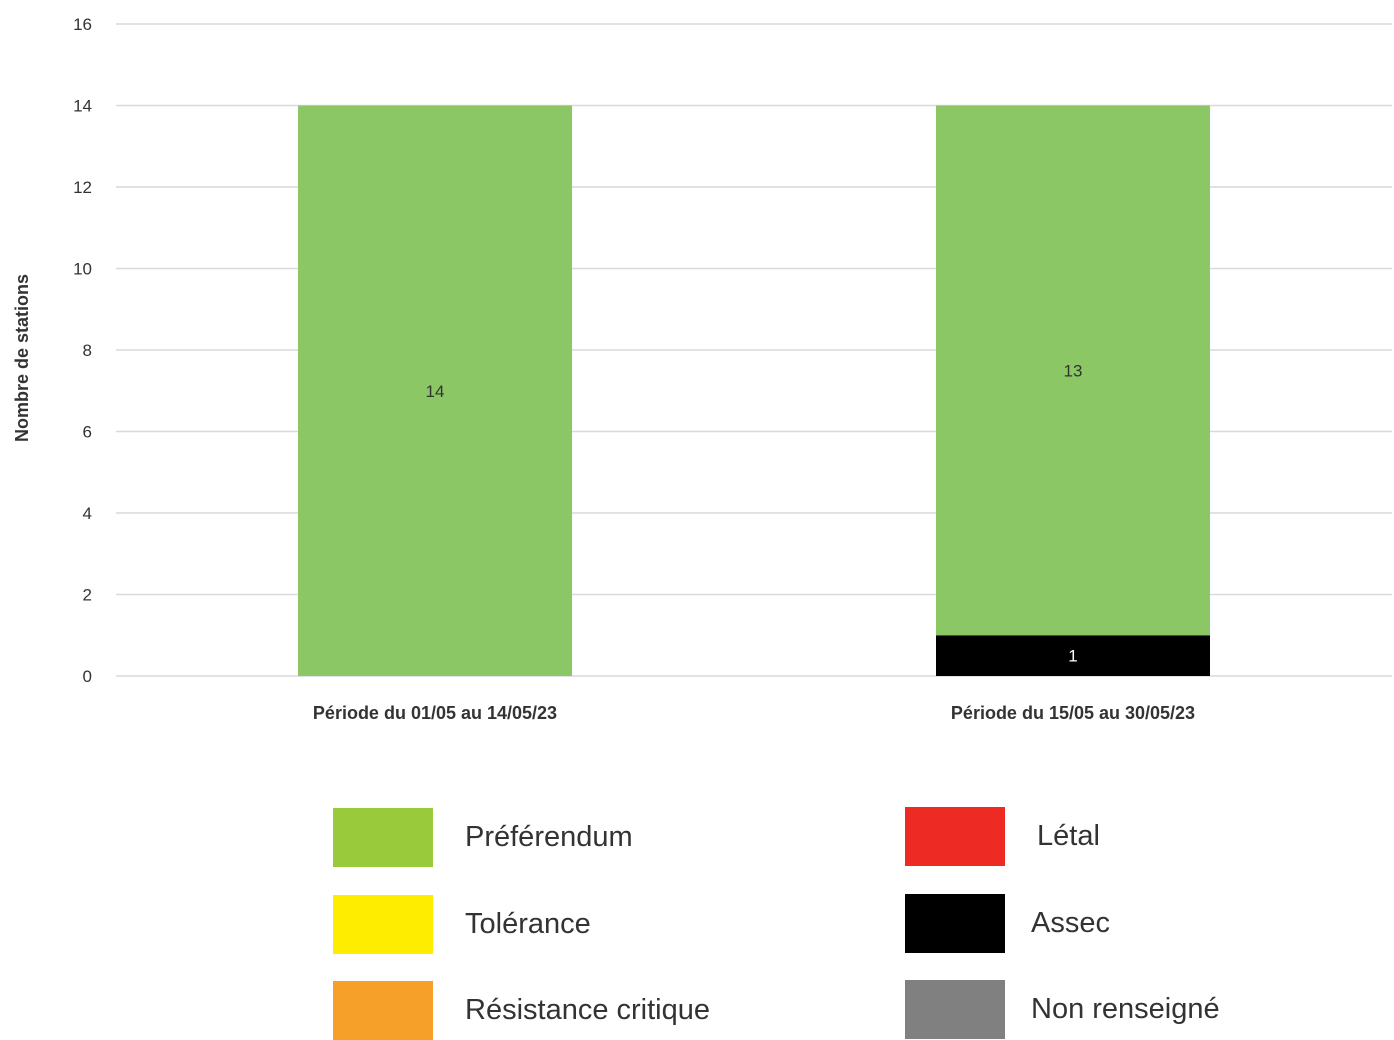 This screenshot has width=1394, height=1040. What do you see at coordinates (955, 923) in the screenshot?
I see `legend-swatch-assec` at bounding box center [955, 923].